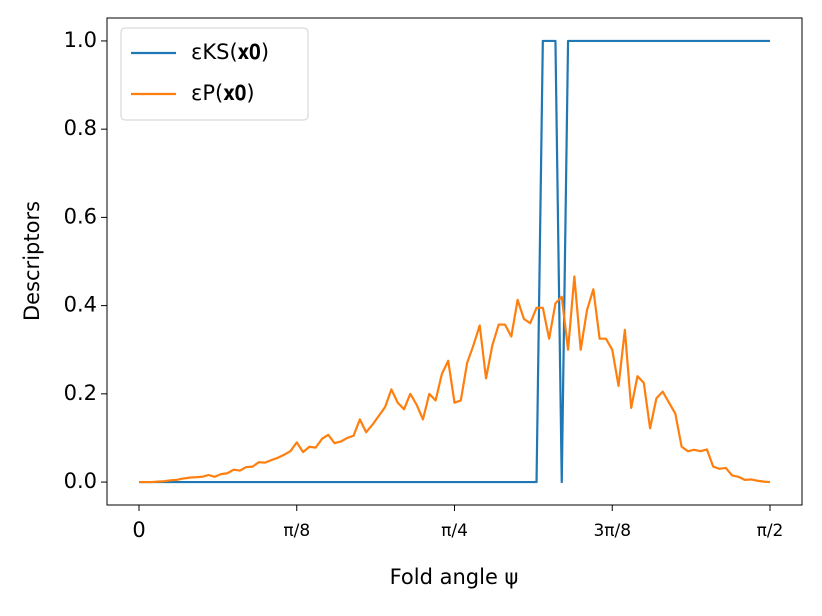 The image size is (822, 616). I want to click on y-tick-label: 1.0, so click(80, 40).